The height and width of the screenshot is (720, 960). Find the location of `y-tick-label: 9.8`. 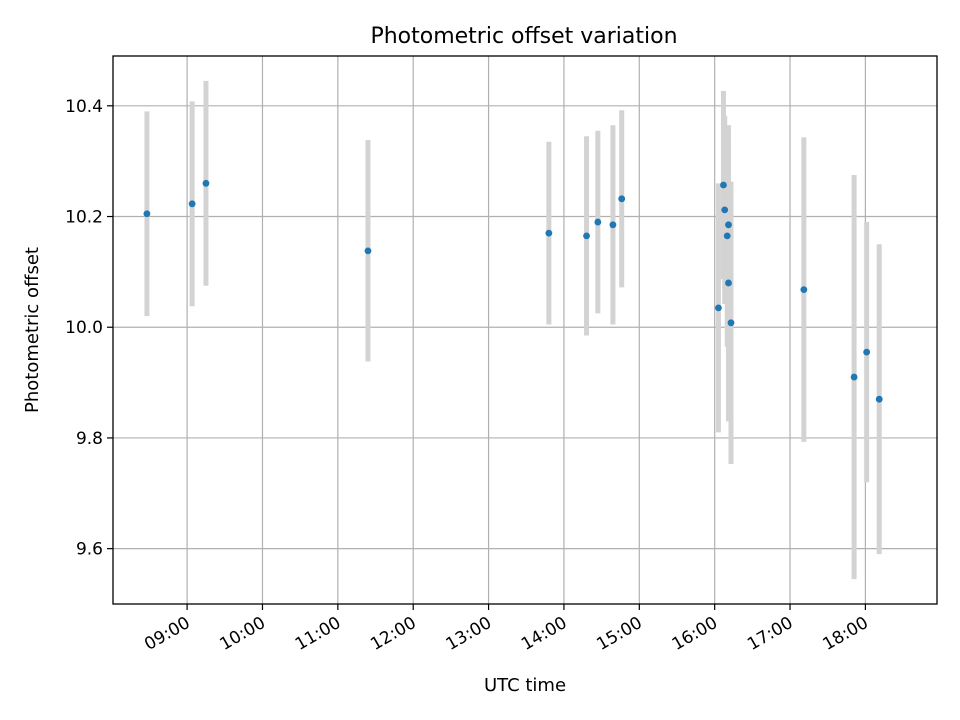

y-tick-label: 9.8 is located at coordinates (89, 439).